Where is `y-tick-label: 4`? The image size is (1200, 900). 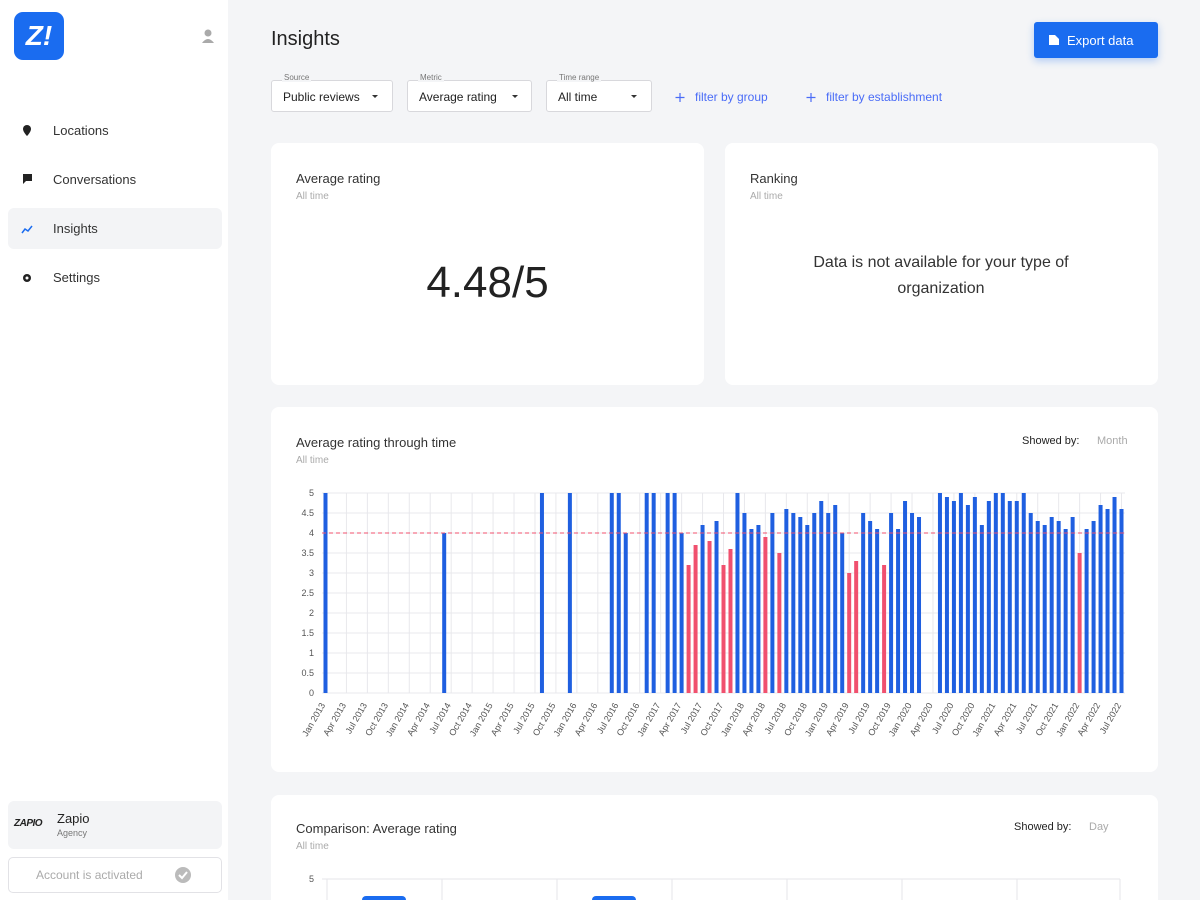
y-tick-label: 4 is located at coordinates (311, 533).